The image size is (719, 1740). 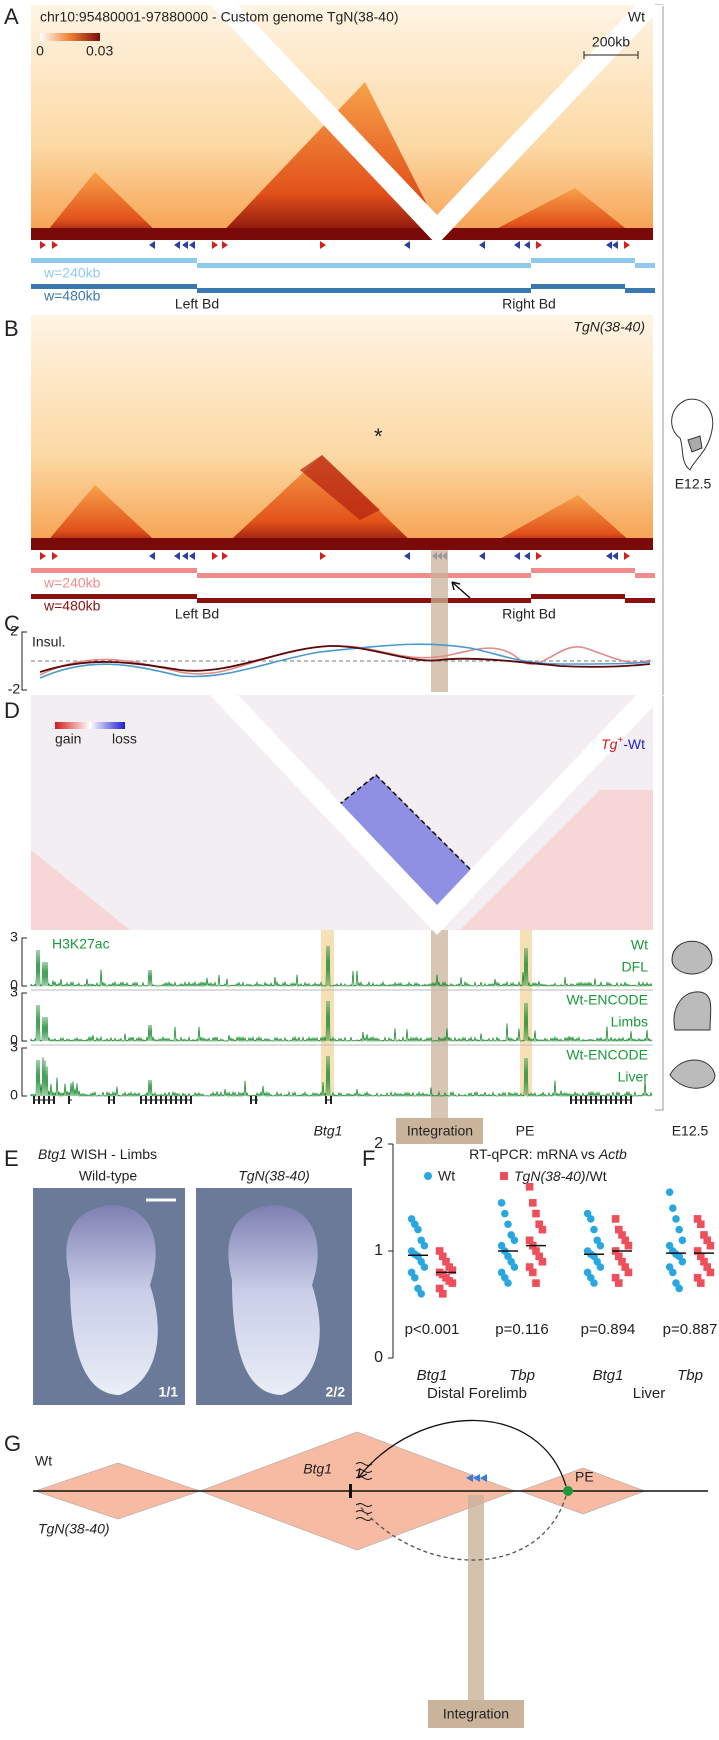 What do you see at coordinates (14, 631) in the screenshot?
I see `y-tick-label: 2` at bounding box center [14, 631].